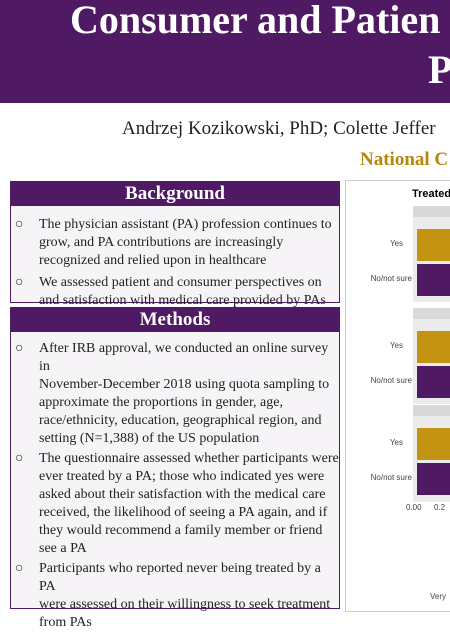 The image size is (450, 632). Describe the element at coordinates (439, 69) in the screenshot. I see `title: P` at that location.